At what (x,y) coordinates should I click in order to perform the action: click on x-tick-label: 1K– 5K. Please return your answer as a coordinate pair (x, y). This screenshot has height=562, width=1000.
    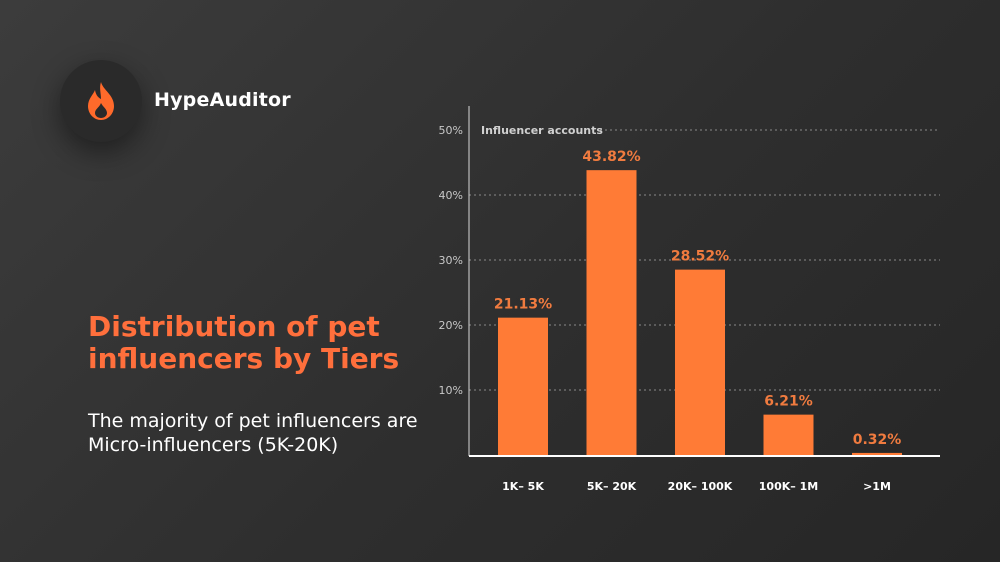
    Looking at the image, I should click on (523, 486).